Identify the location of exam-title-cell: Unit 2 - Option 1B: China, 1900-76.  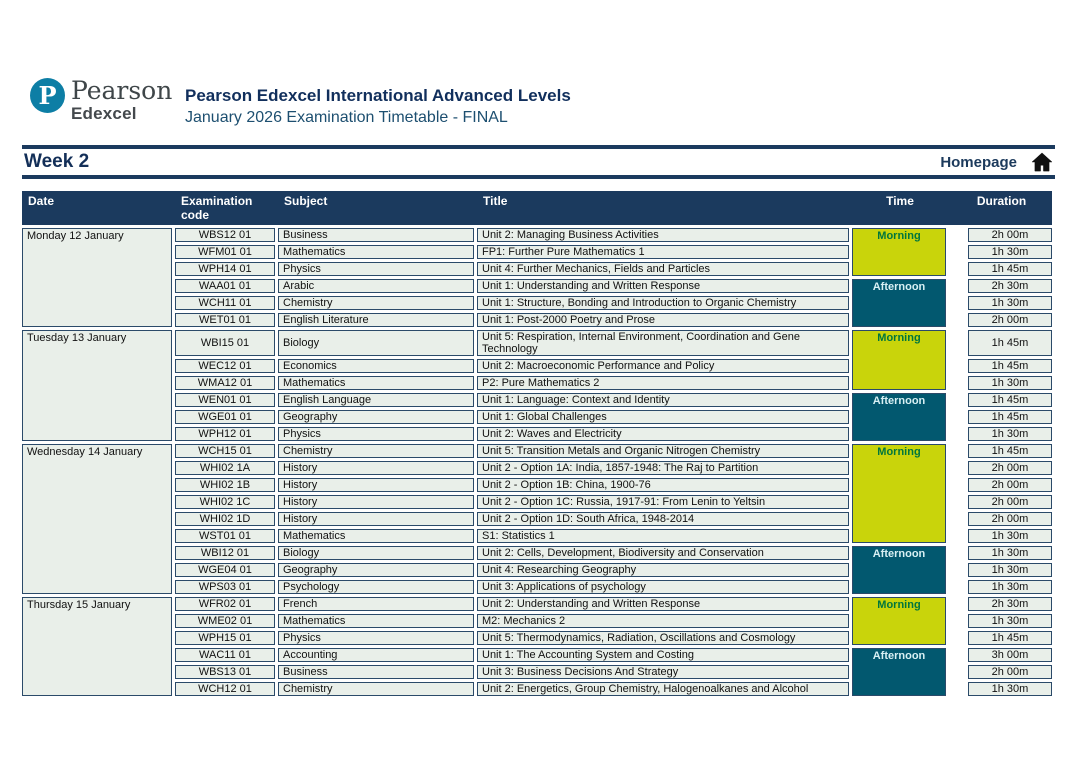
(663, 485).